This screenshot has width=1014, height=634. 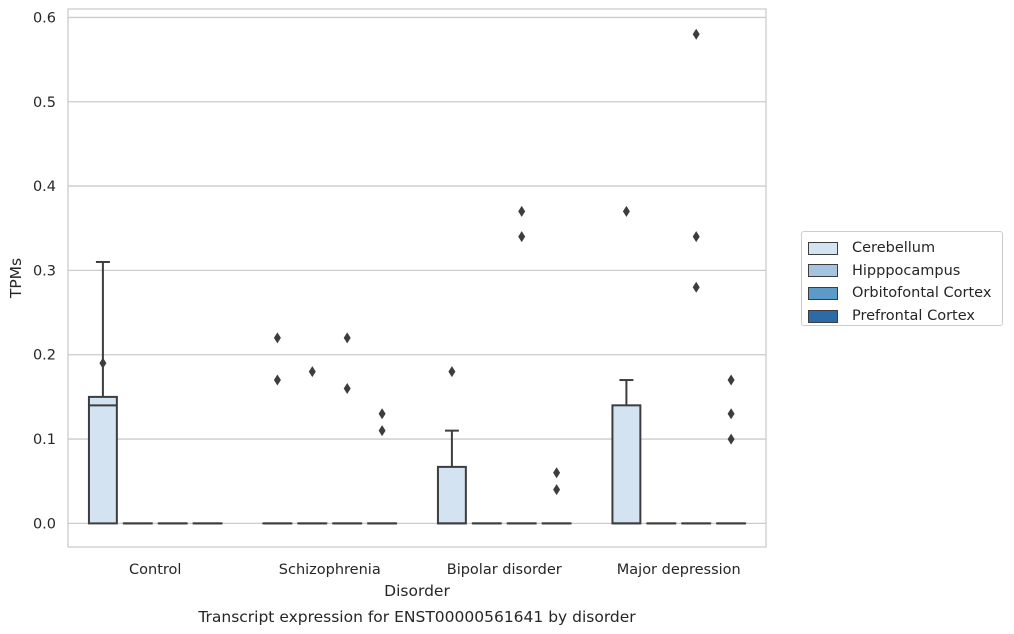 I want to click on y-tick-label: 0.1, so click(x=44, y=440).